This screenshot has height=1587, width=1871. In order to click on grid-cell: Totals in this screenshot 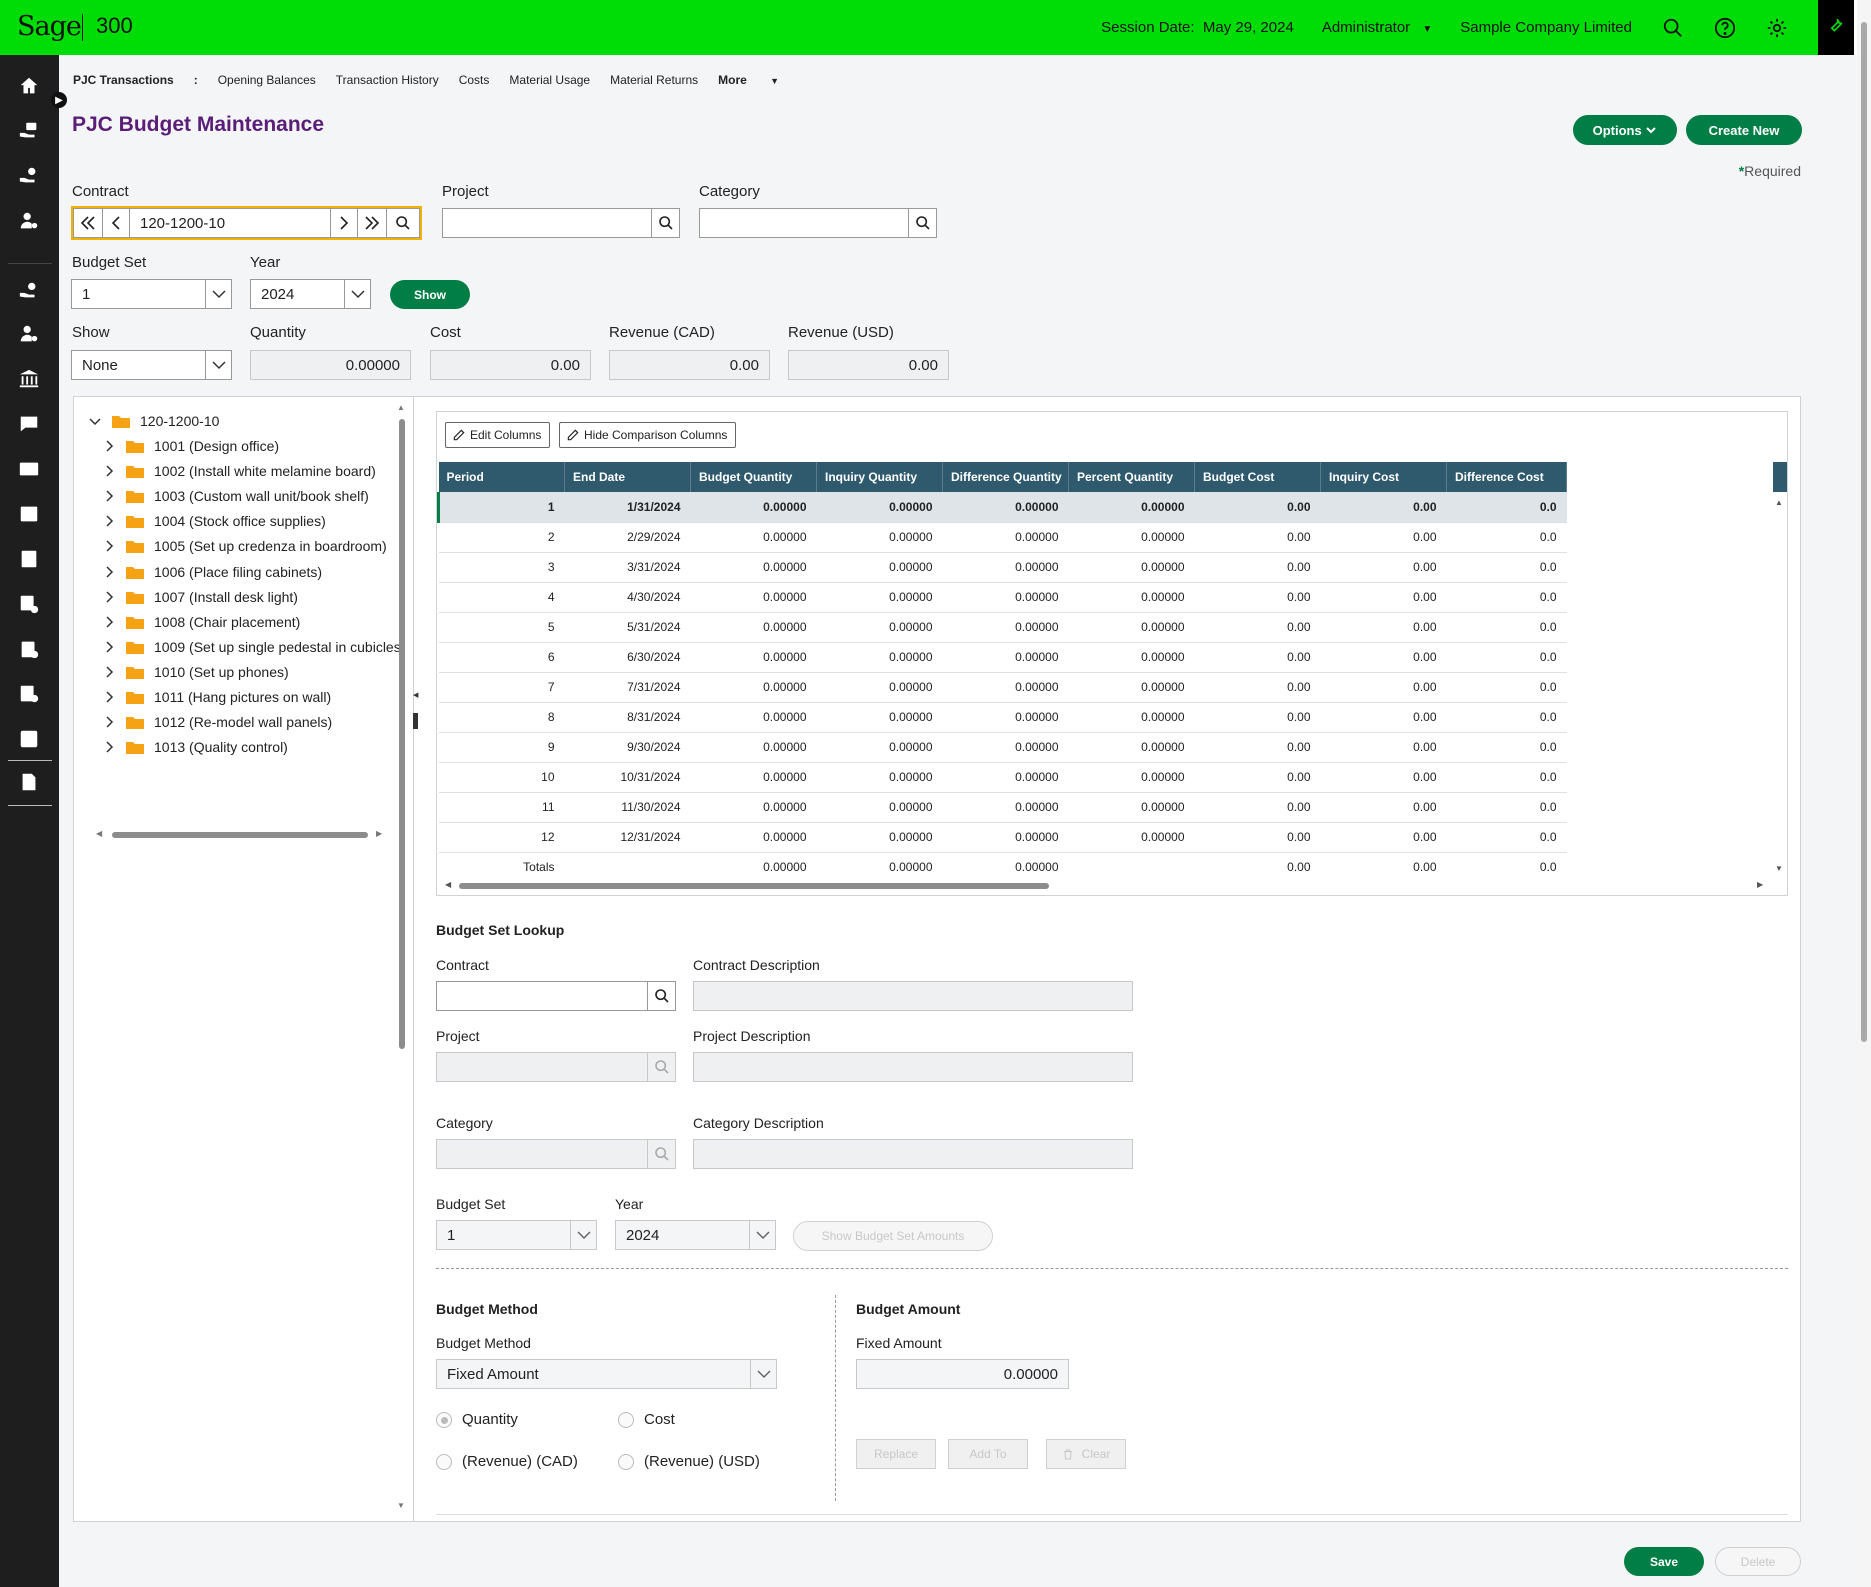, I will do `click(501, 864)`.